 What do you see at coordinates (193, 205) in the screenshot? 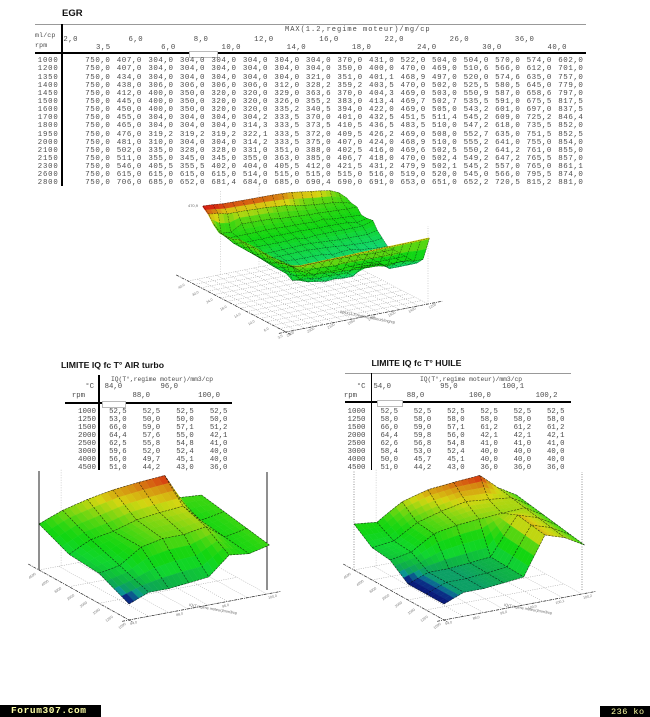
I see `svg-text: 470,9` at bounding box center [193, 205].